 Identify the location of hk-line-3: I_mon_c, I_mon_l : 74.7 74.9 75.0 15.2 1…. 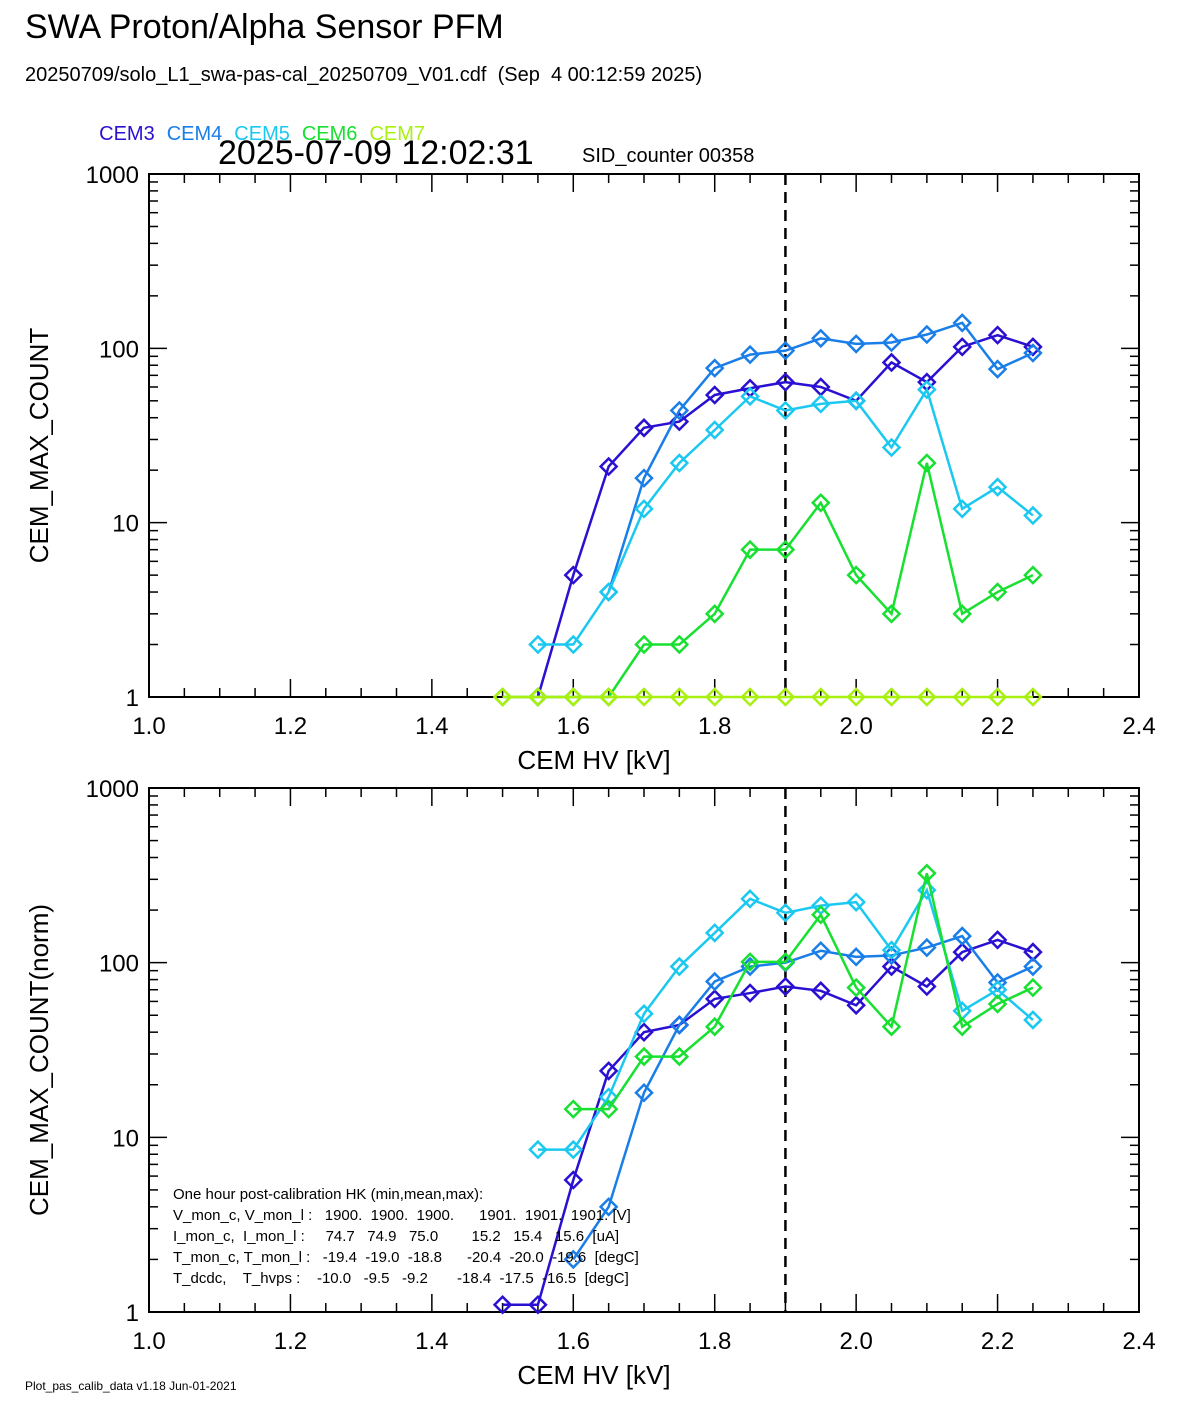
(396, 1236).